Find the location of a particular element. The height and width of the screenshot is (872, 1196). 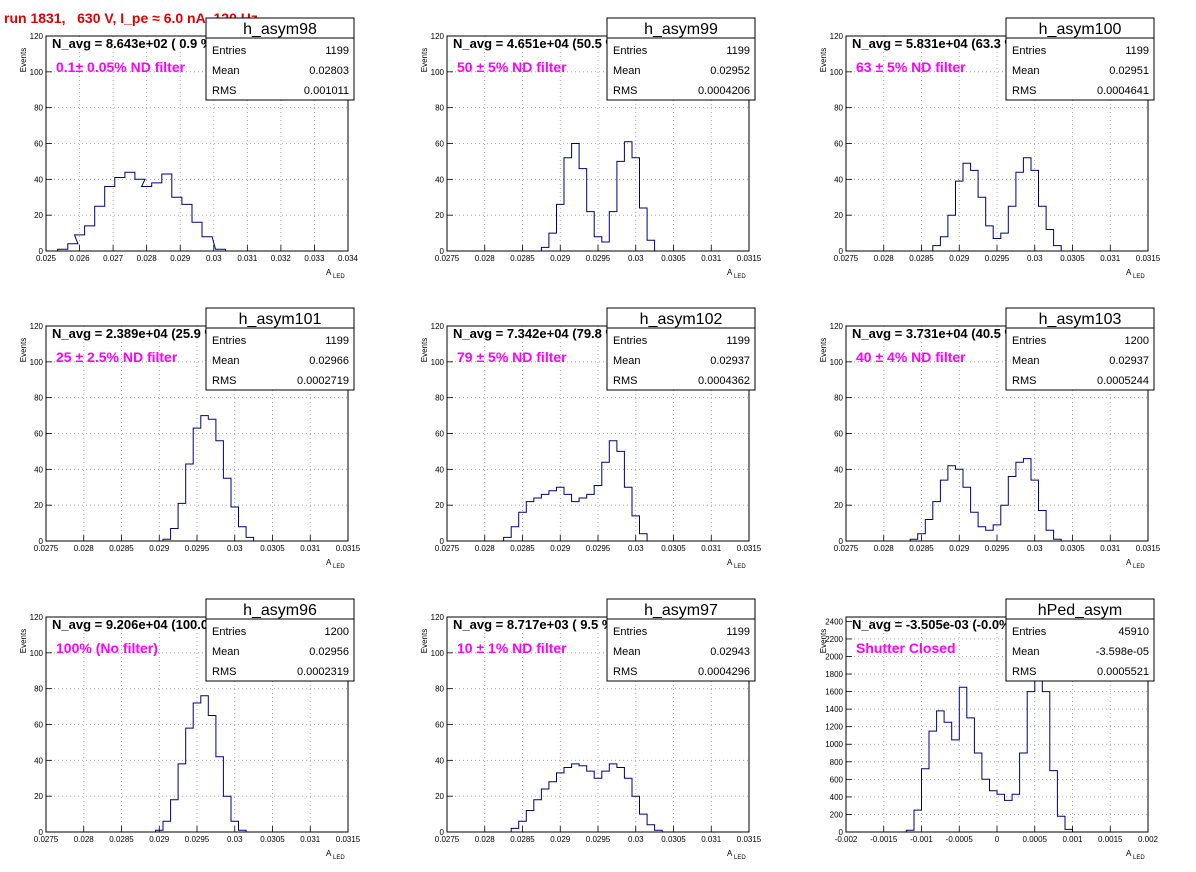

filter-note: 25 ± 2.5% ND filter is located at coordinates (117, 357).